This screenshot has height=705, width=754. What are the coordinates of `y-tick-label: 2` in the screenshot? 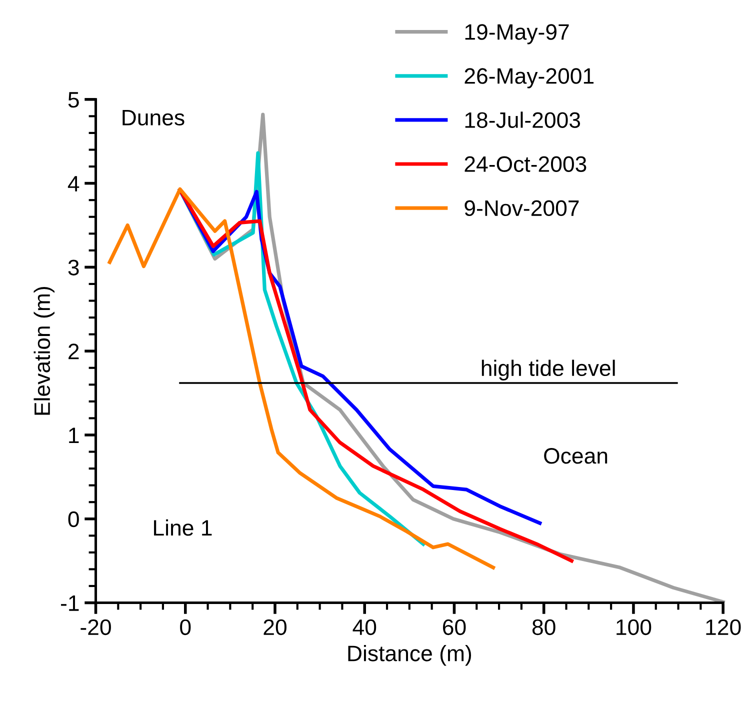 It's located at (73, 352).